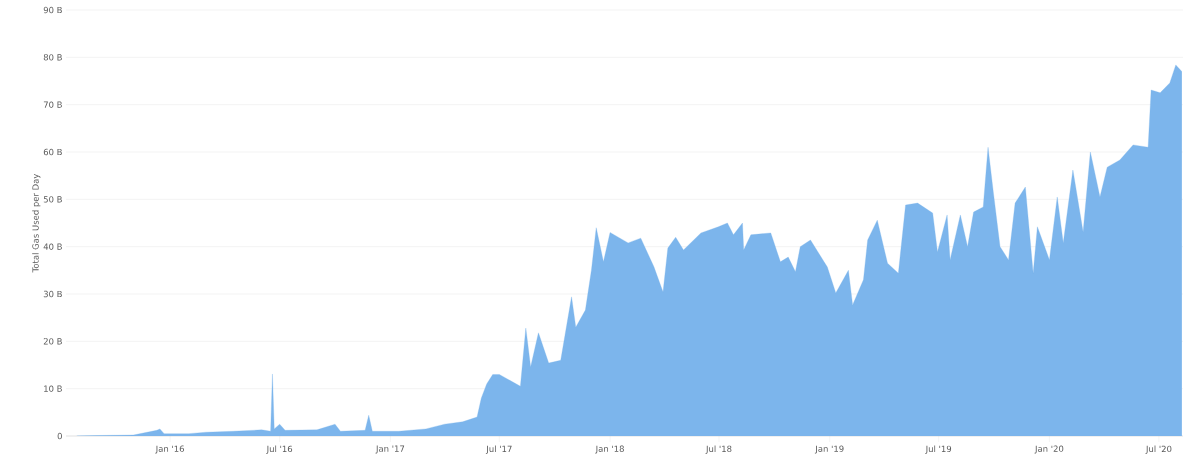 The width and height of the screenshot is (1186, 462). Describe the element at coordinates (53, 388) in the screenshot. I see `y-tick-label: 10 B` at that location.